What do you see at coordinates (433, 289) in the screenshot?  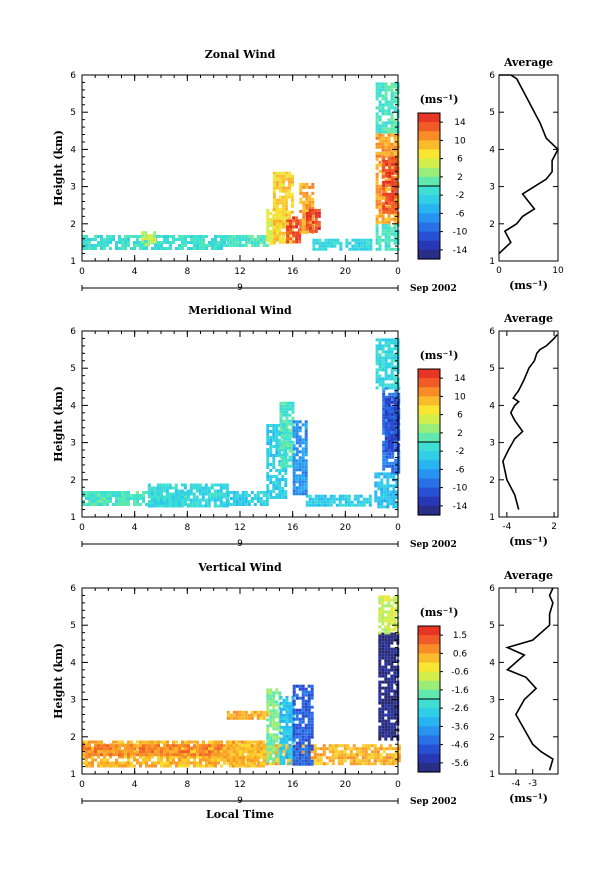 I see `date-label: Sep 2002` at bounding box center [433, 289].